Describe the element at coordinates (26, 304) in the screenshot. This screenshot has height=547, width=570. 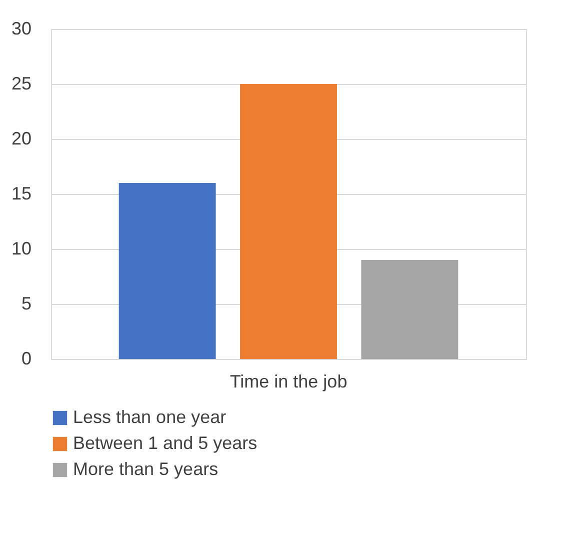
I see `y-tick-label: 5` at that location.